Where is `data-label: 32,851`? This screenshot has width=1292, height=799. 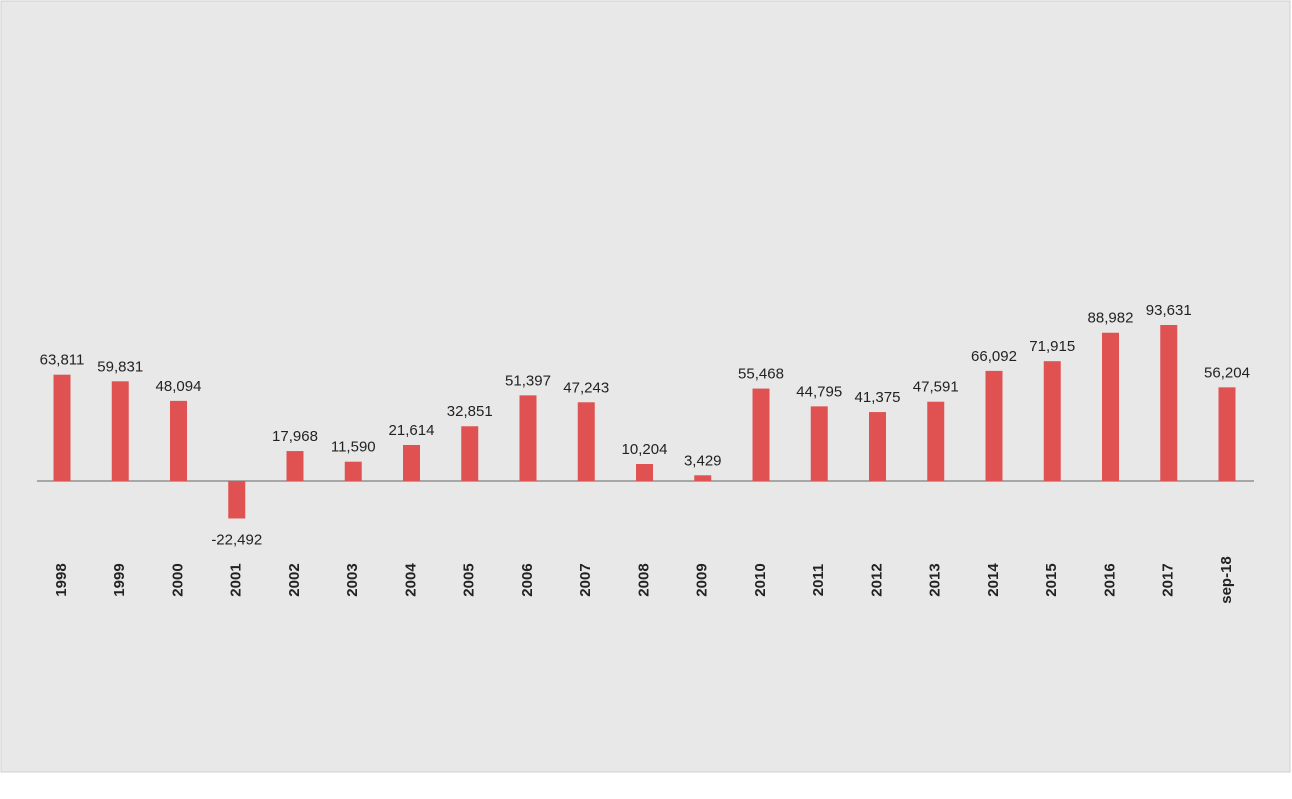 data-label: 32,851 is located at coordinates (470, 411).